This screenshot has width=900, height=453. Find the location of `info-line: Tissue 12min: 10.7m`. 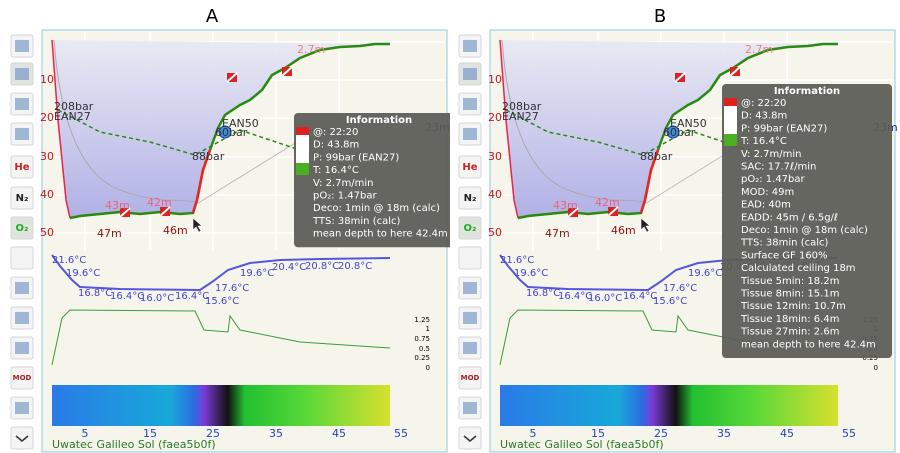

info-line: Tissue 12min: 10.7m is located at coordinates (793, 306).